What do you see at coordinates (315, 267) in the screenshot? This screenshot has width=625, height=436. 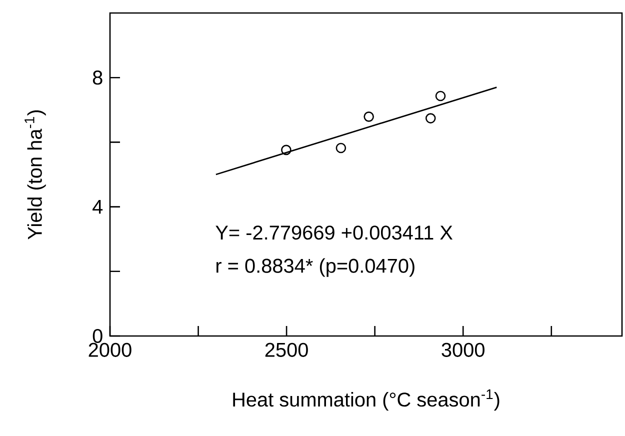 I see `annotation: r = 0.8834* (p=0.0470)` at bounding box center [315, 267].